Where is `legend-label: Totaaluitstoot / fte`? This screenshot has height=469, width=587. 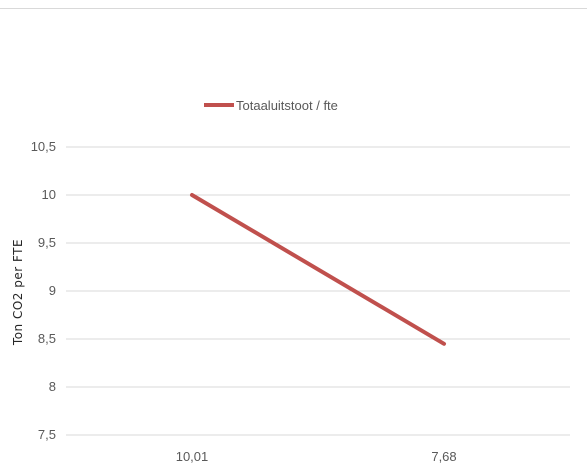
legend-label: Totaaluitstoot / fte is located at coordinates (287, 105).